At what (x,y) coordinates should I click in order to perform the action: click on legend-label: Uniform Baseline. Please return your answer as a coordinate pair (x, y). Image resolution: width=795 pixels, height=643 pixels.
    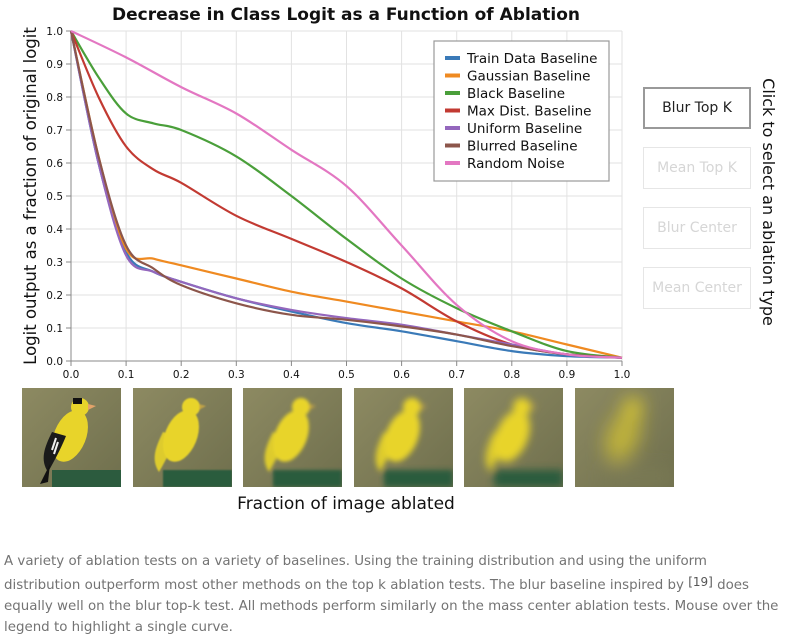
    Looking at the image, I should click on (524, 129).